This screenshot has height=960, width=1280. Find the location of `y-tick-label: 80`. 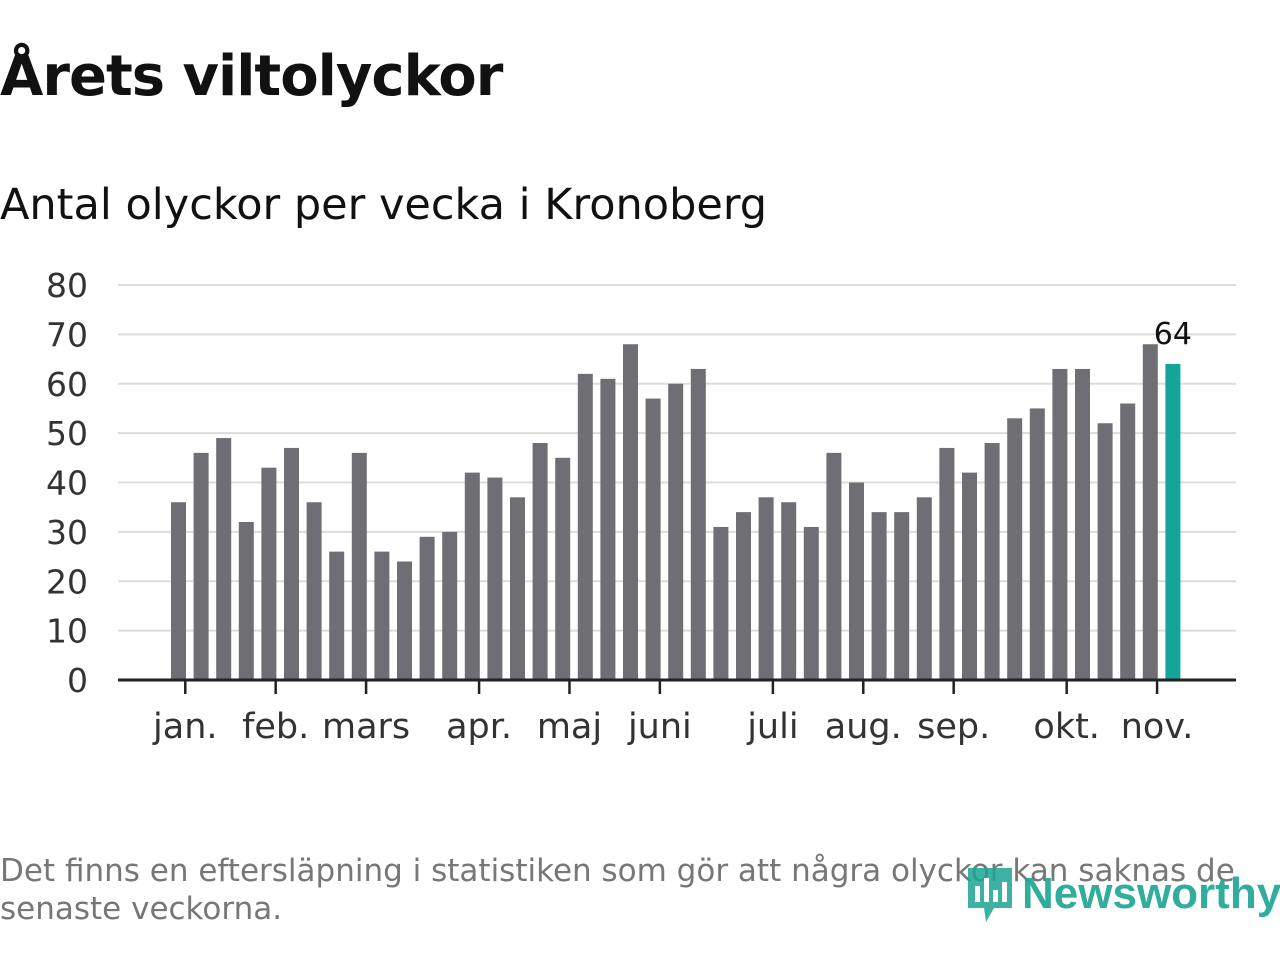

y-tick-label: 80 is located at coordinates (67, 285).